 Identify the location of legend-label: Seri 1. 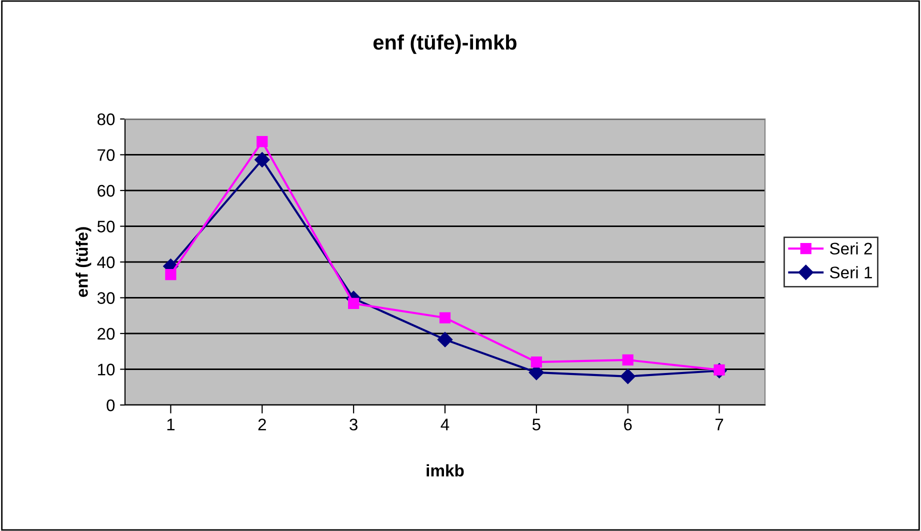
(851, 272).